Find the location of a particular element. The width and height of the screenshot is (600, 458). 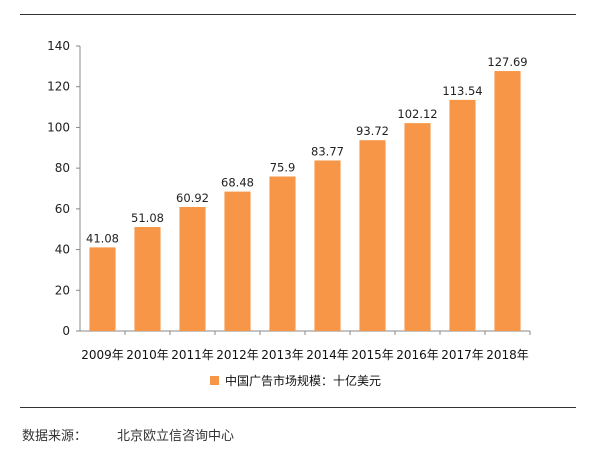

source-note: 数据来源： 北京欧立信咨询中心 is located at coordinates (128, 434).